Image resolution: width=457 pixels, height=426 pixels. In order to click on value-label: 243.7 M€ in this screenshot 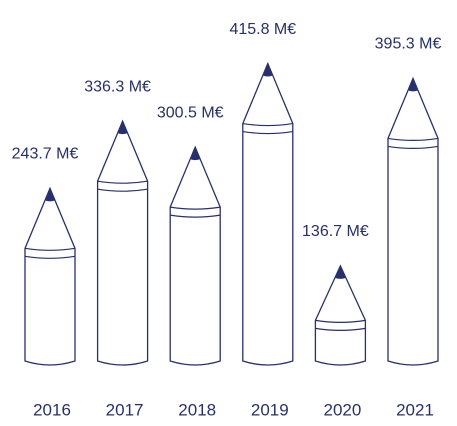, I will do `click(45, 154)`.